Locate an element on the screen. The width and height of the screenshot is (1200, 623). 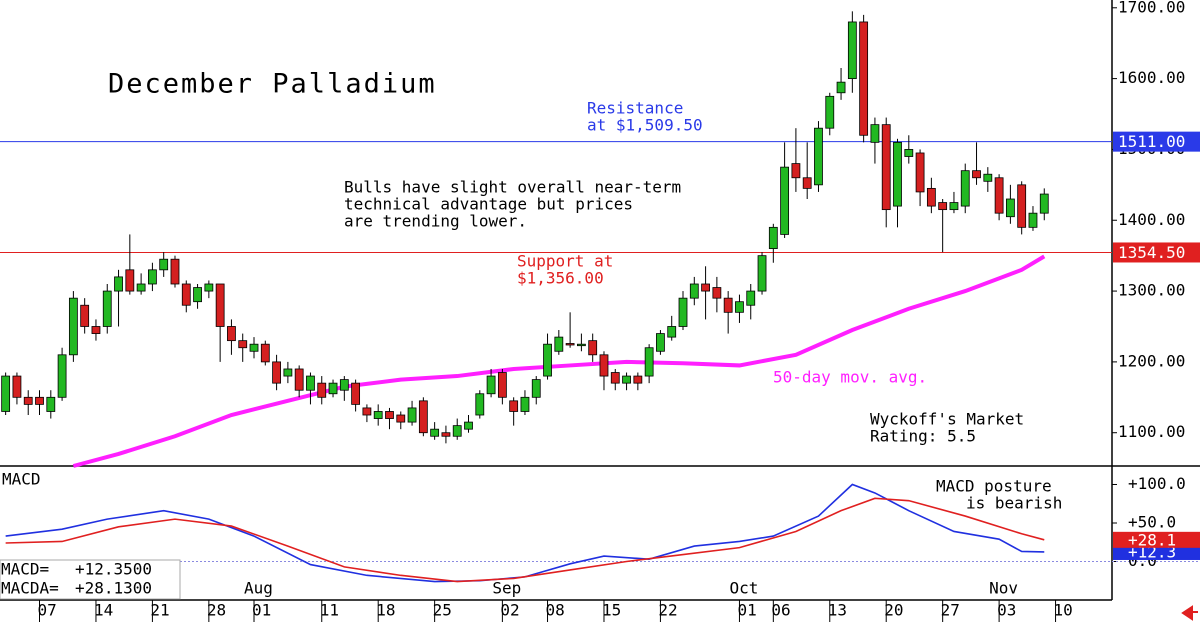
month-label: Sep is located at coordinates (506, 588).